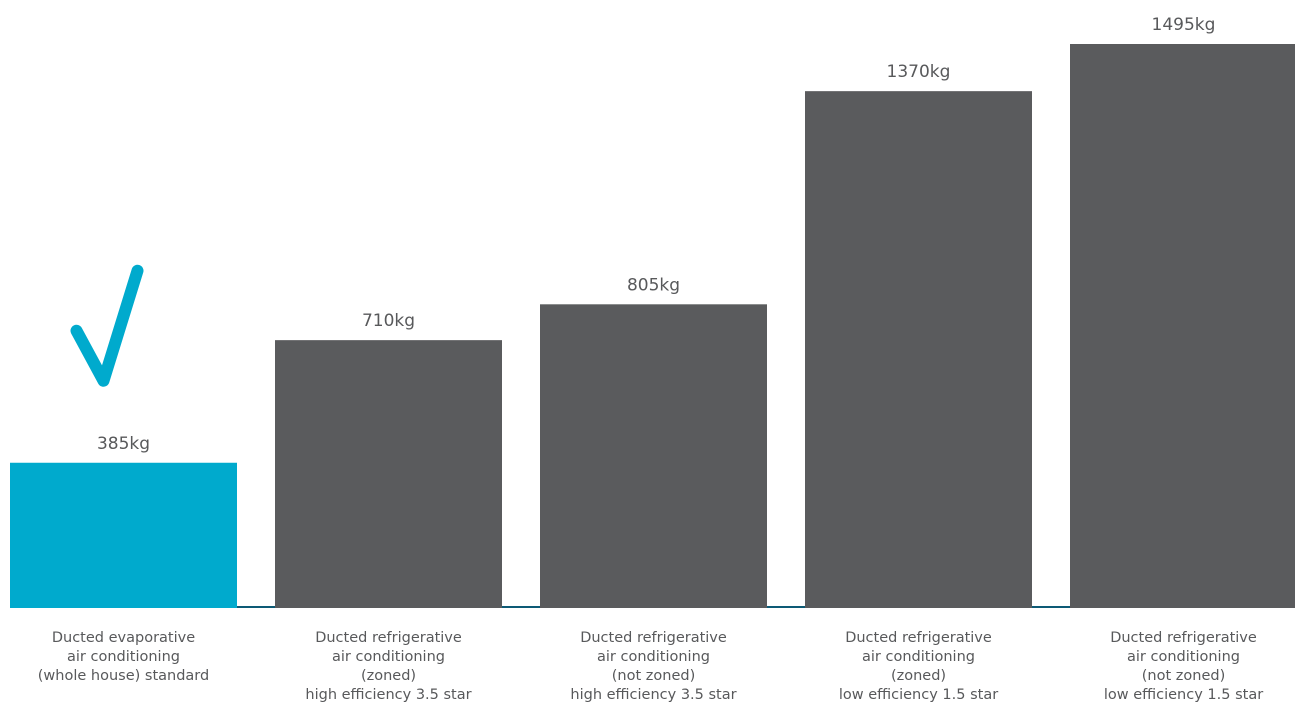  I want to click on value-label-3: 805kg, so click(653, 285).